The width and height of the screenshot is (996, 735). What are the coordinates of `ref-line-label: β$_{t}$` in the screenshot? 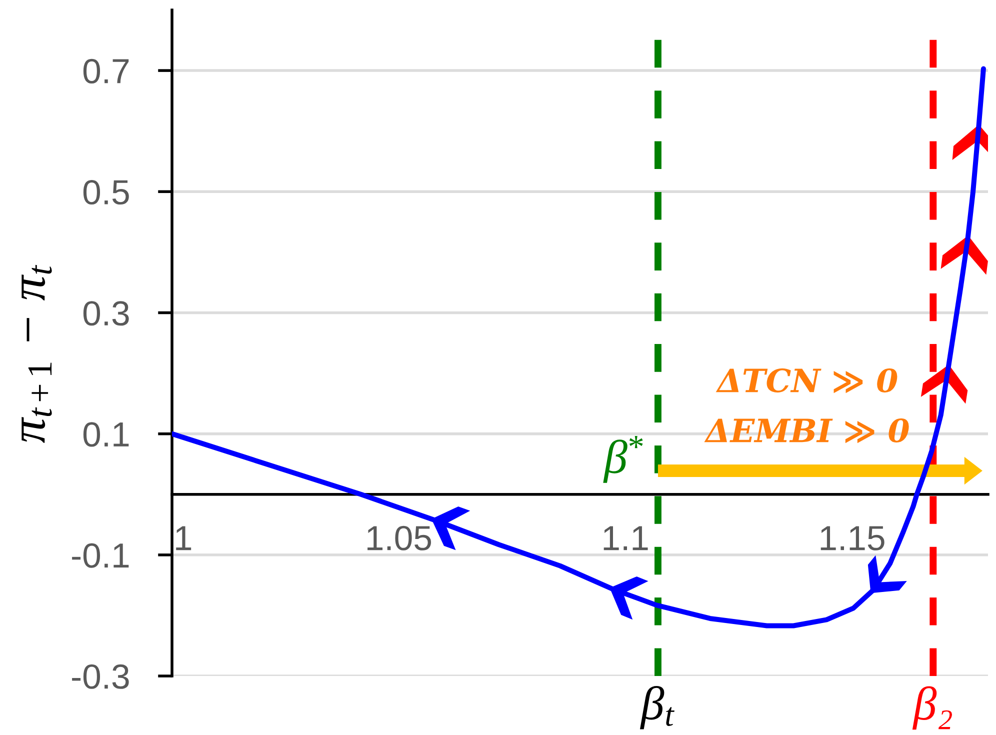 It's located at (657, 708).